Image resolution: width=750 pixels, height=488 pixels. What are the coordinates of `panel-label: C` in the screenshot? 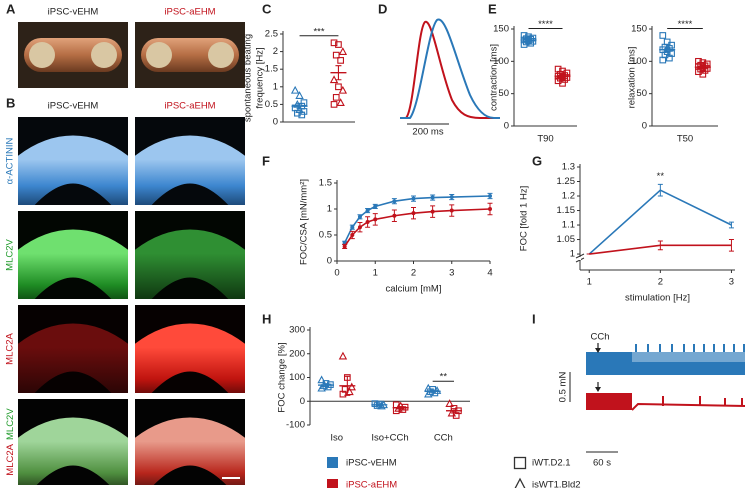 It's located at (267, 8).